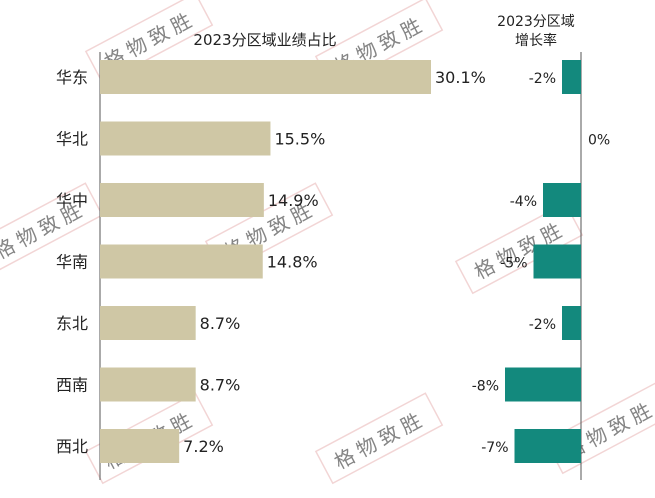 Image resolution: width=655 pixels, height=498 pixels. I want to click on category-label: 华东, so click(72, 77).